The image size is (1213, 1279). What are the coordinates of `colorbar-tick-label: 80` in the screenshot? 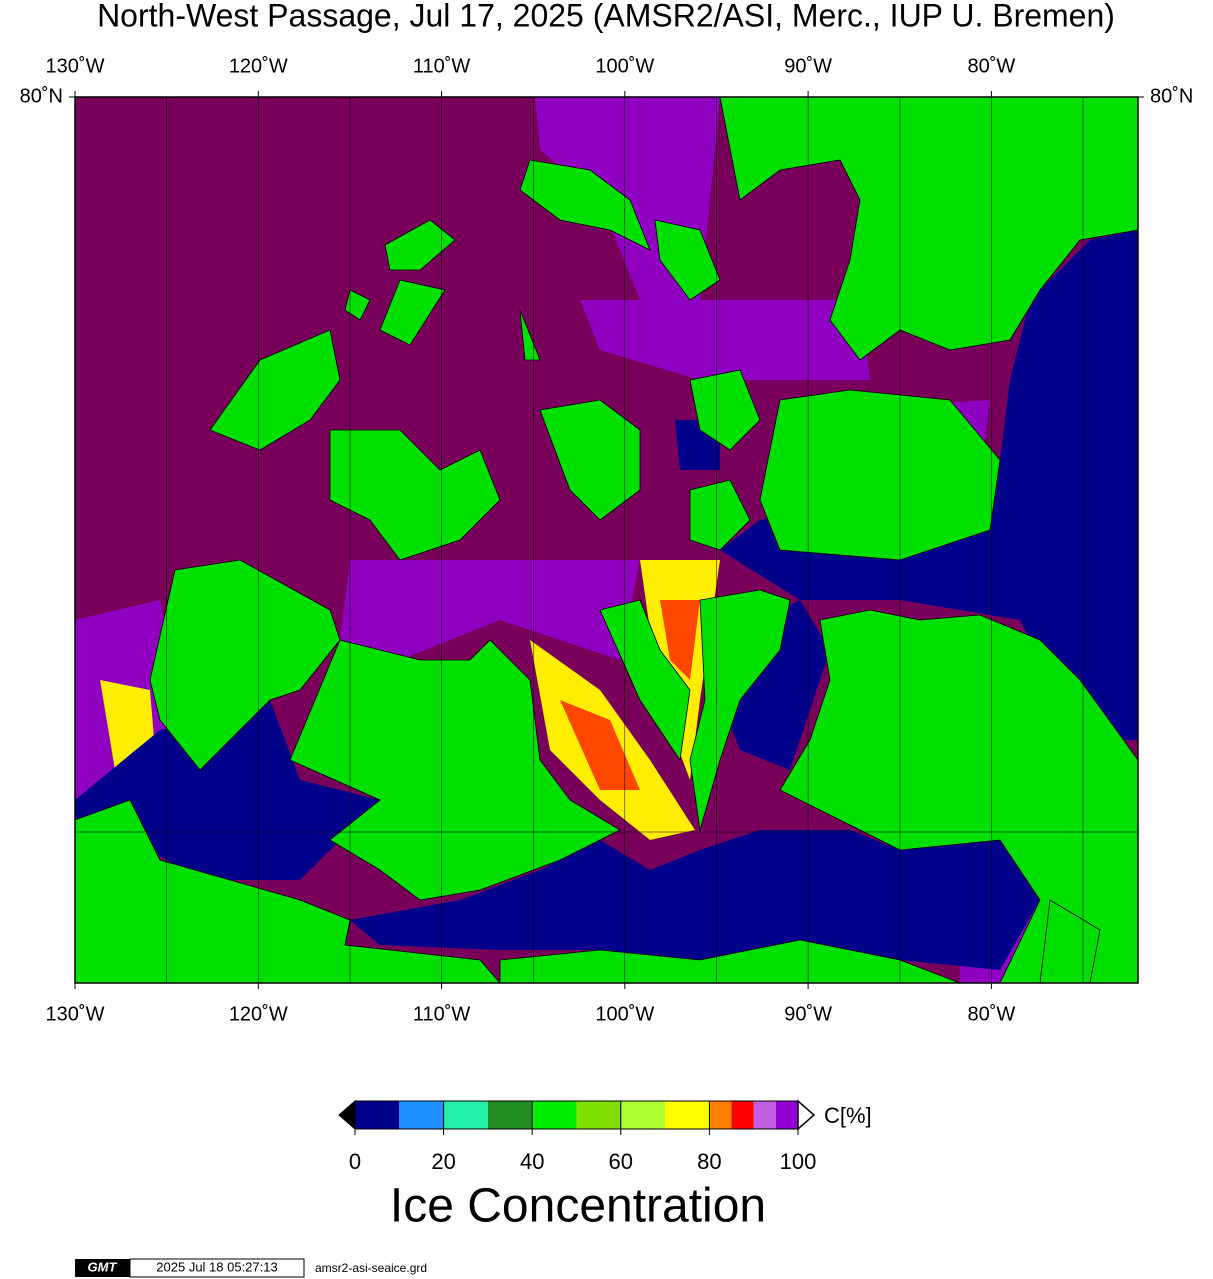 It's located at (709, 1161).